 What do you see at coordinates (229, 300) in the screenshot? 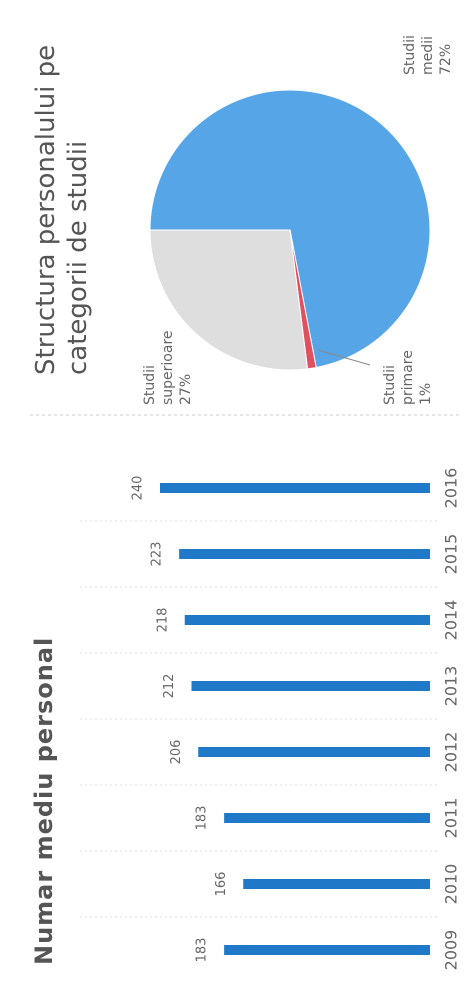
I see `pie-slice` at bounding box center [229, 300].